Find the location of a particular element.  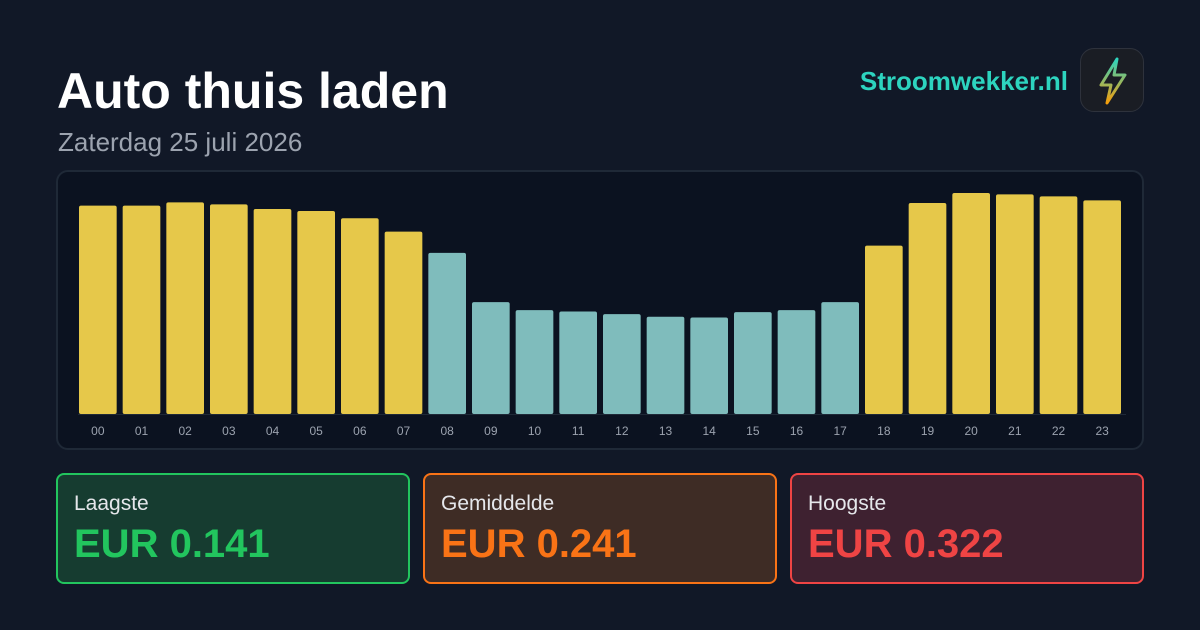

tick-label-17: 17 is located at coordinates (840, 431).